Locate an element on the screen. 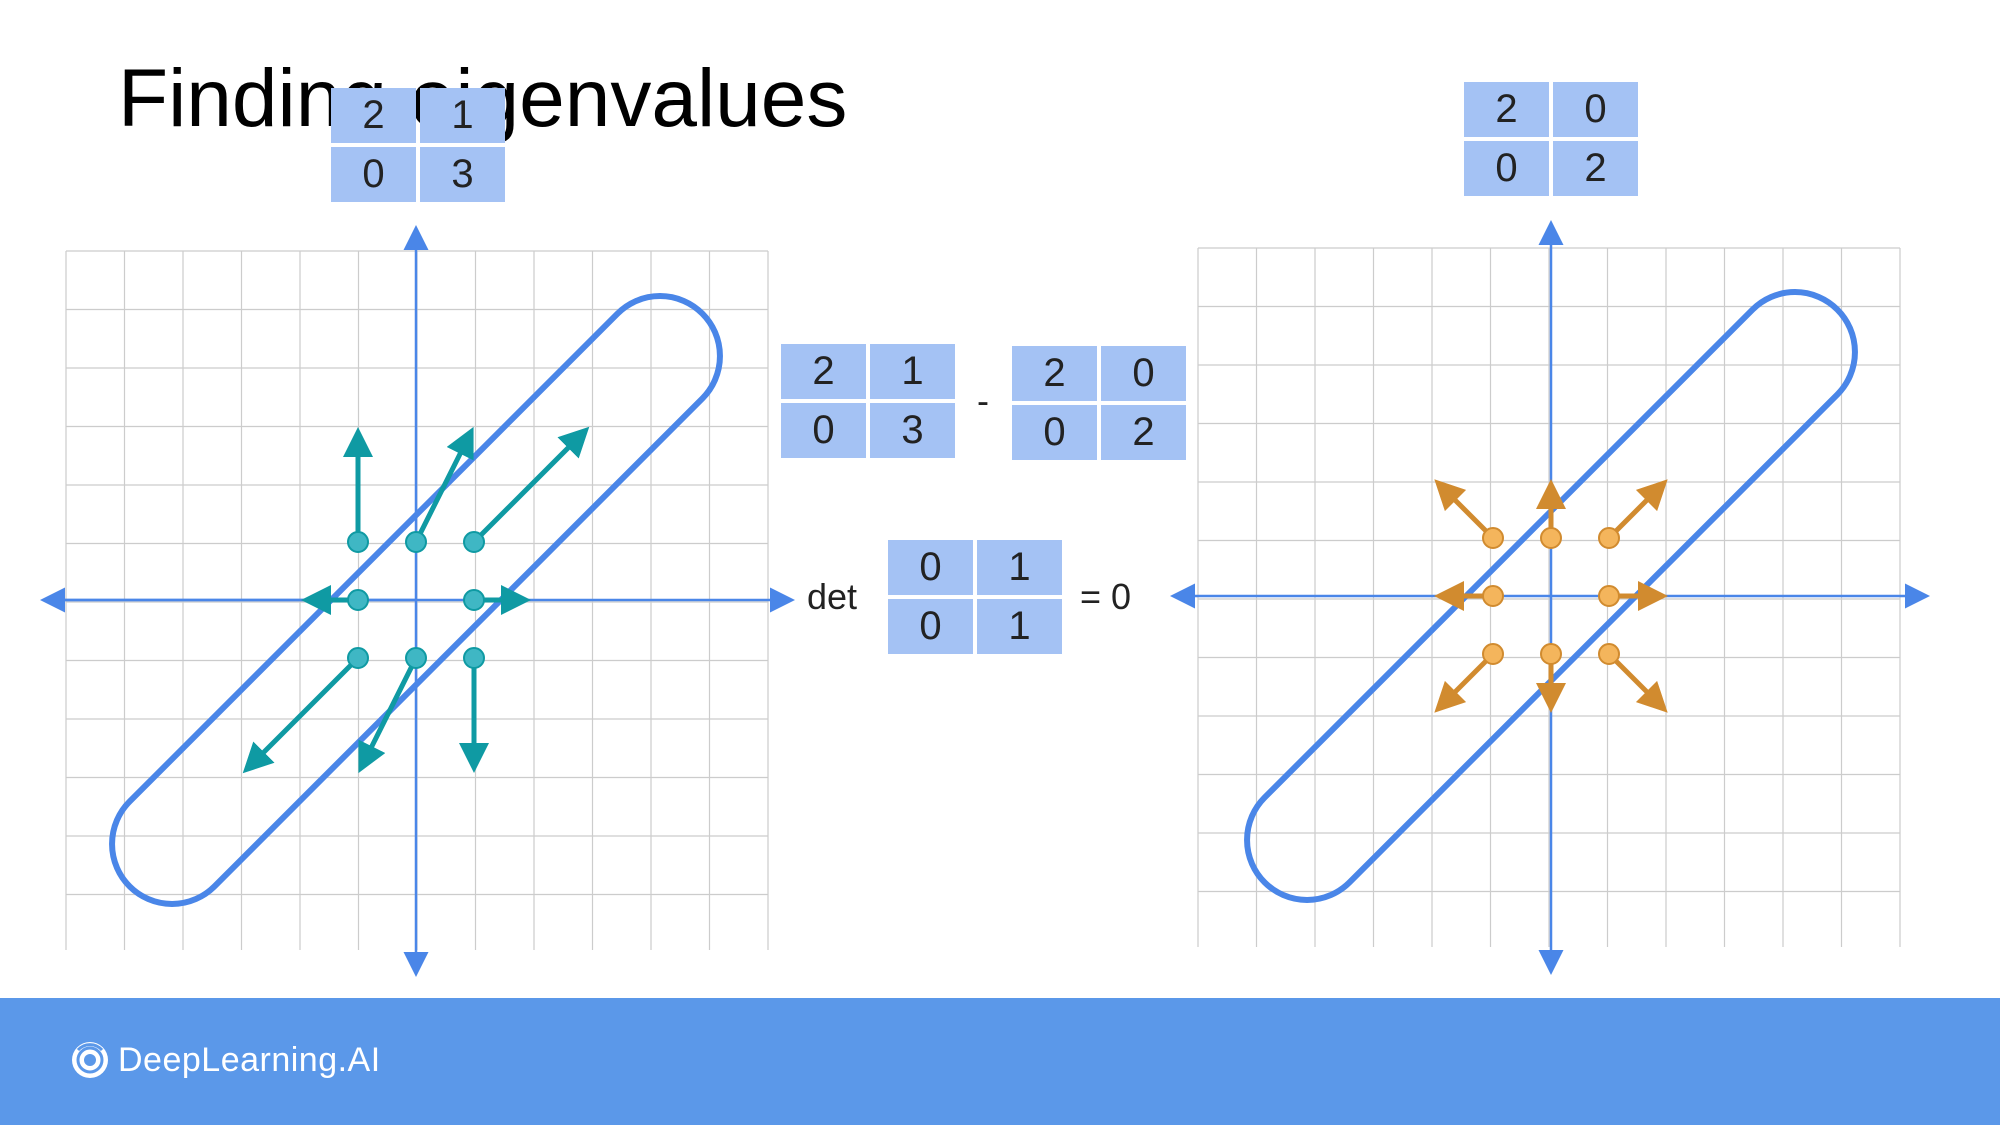 The height and width of the screenshot is (1125, 2000). left-arrows is located at coordinates (416, 600).